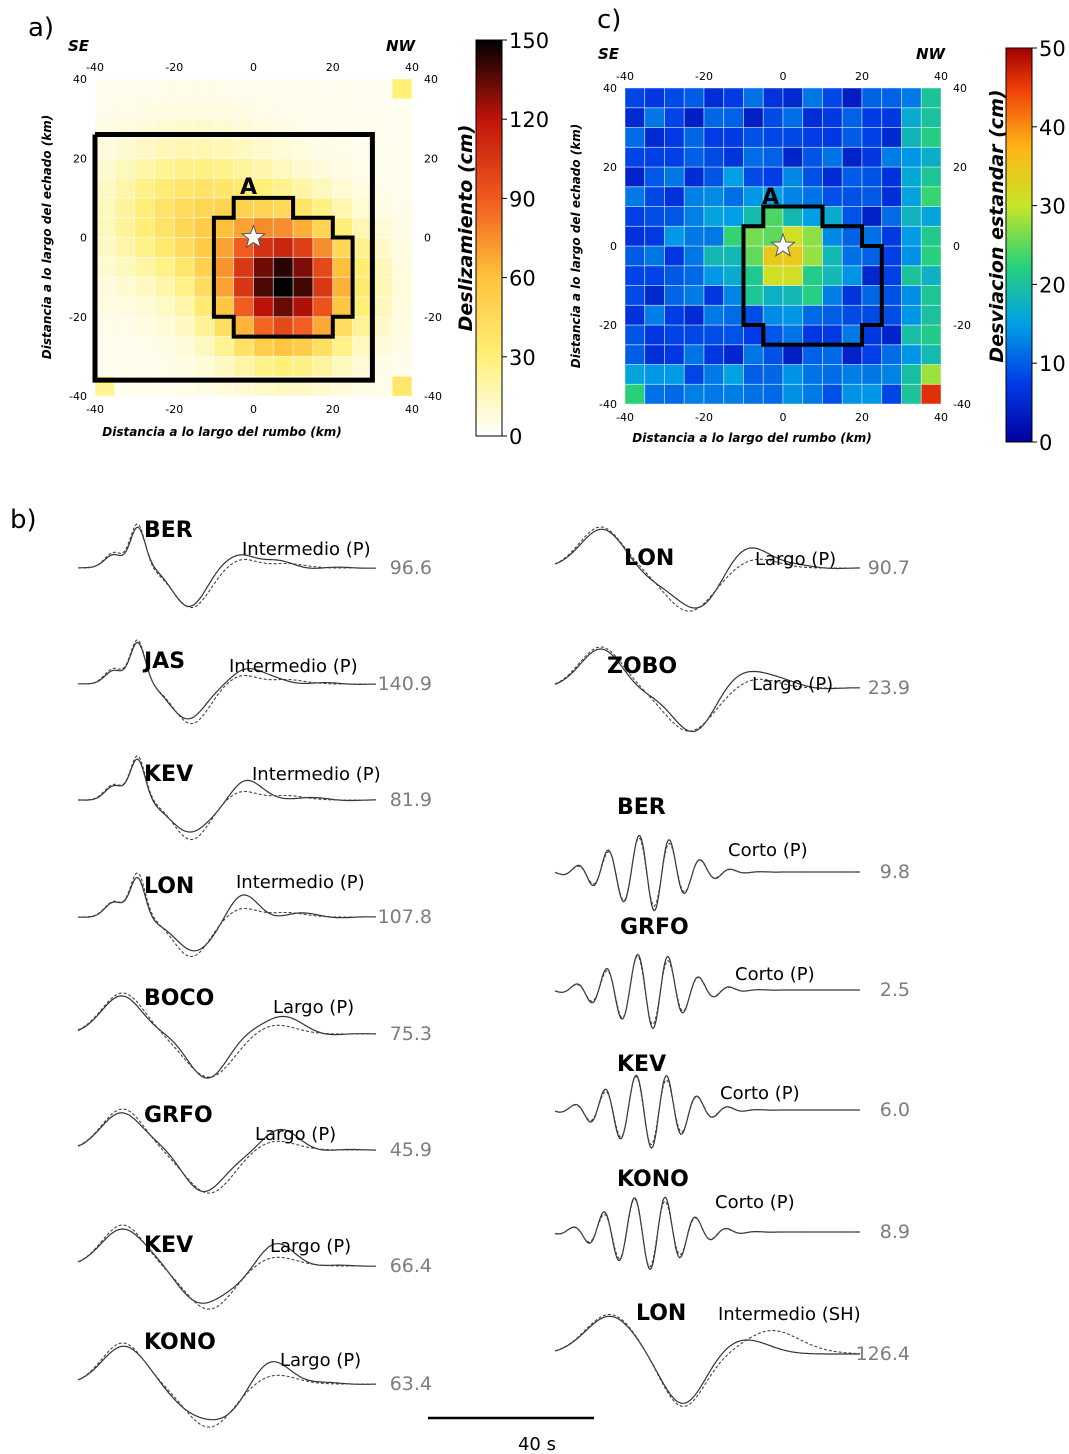 The image size is (1069, 1454). Describe the element at coordinates (522, 358) in the screenshot. I see `colorbar-tick-label: 30` at that location.